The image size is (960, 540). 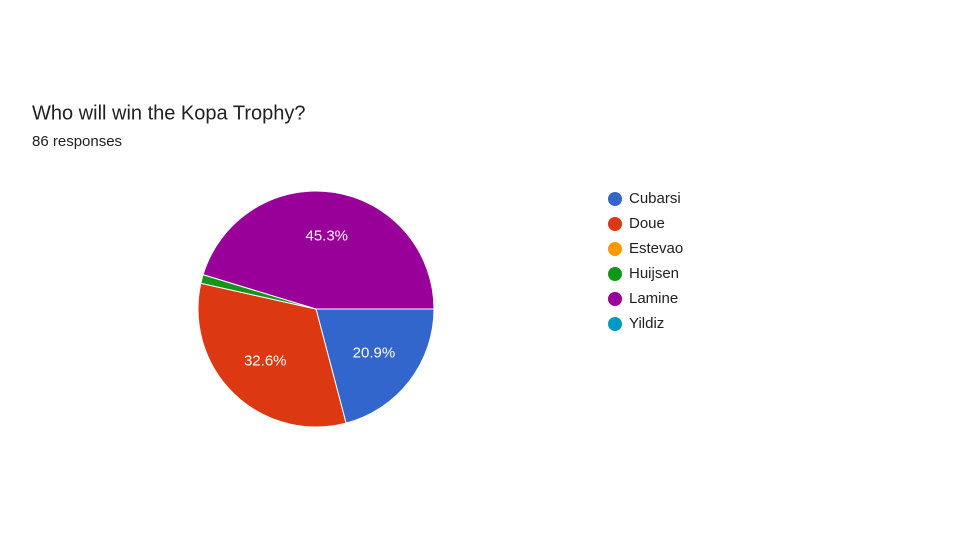 What do you see at coordinates (654, 273) in the screenshot?
I see `legend-label: Huijsen` at bounding box center [654, 273].